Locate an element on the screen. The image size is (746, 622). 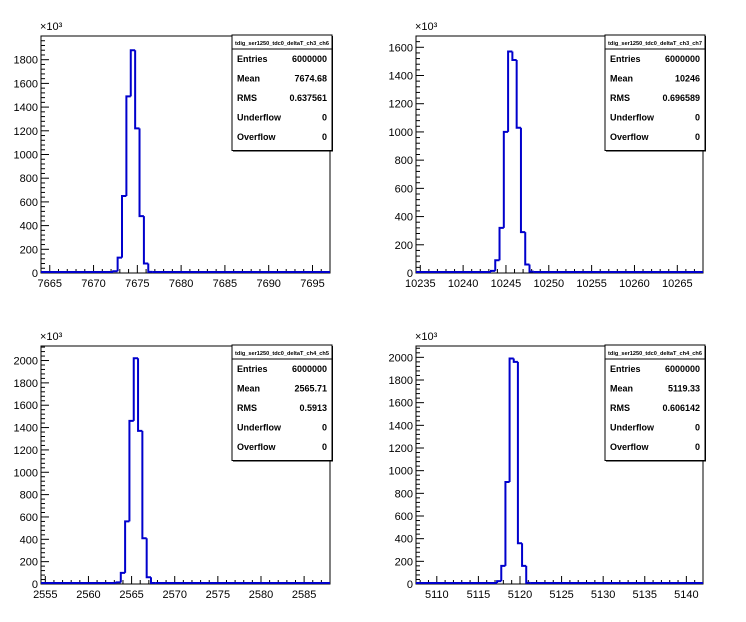
stats-value: 7674.68 is located at coordinates (310, 79).